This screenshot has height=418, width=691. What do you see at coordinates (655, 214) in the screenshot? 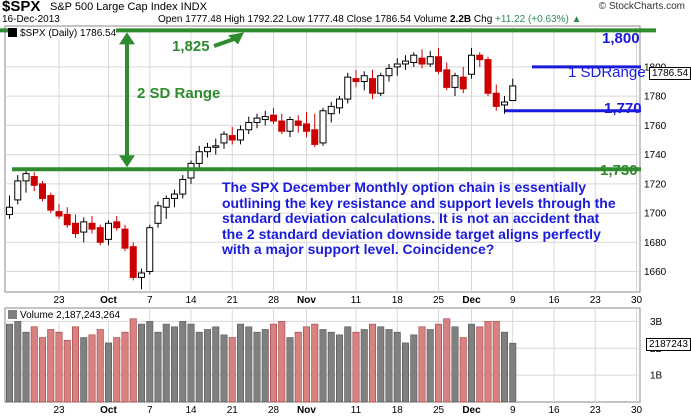
I see `price-y-tick-label: 1700` at bounding box center [655, 214].